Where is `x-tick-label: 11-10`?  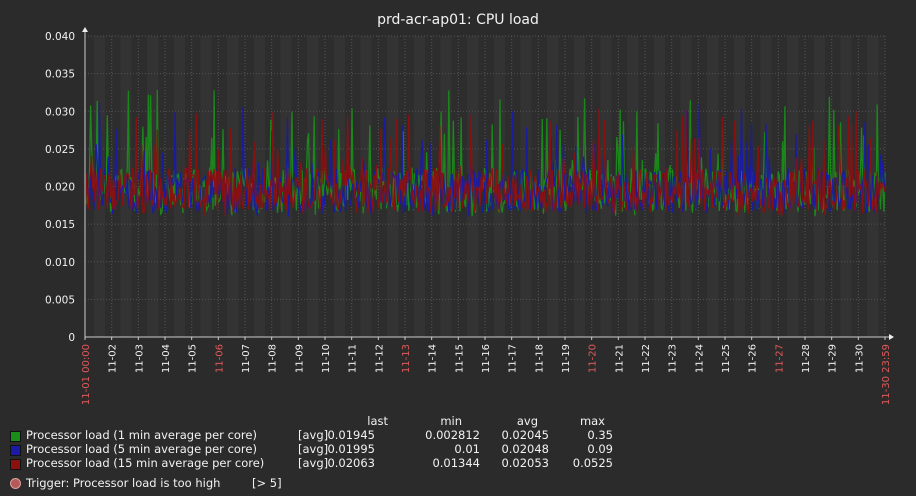
x-tick-label: 11-10 is located at coordinates (326, 358).